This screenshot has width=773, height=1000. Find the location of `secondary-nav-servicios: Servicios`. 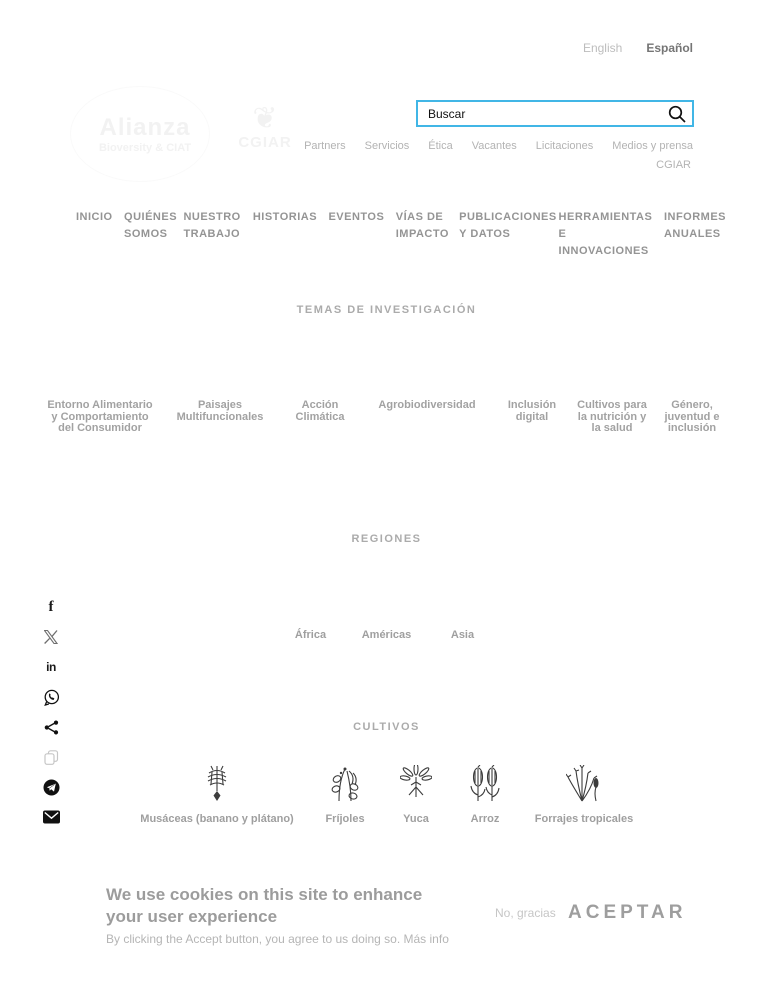

secondary-nav-servicios: Servicios is located at coordinates (387, 146).